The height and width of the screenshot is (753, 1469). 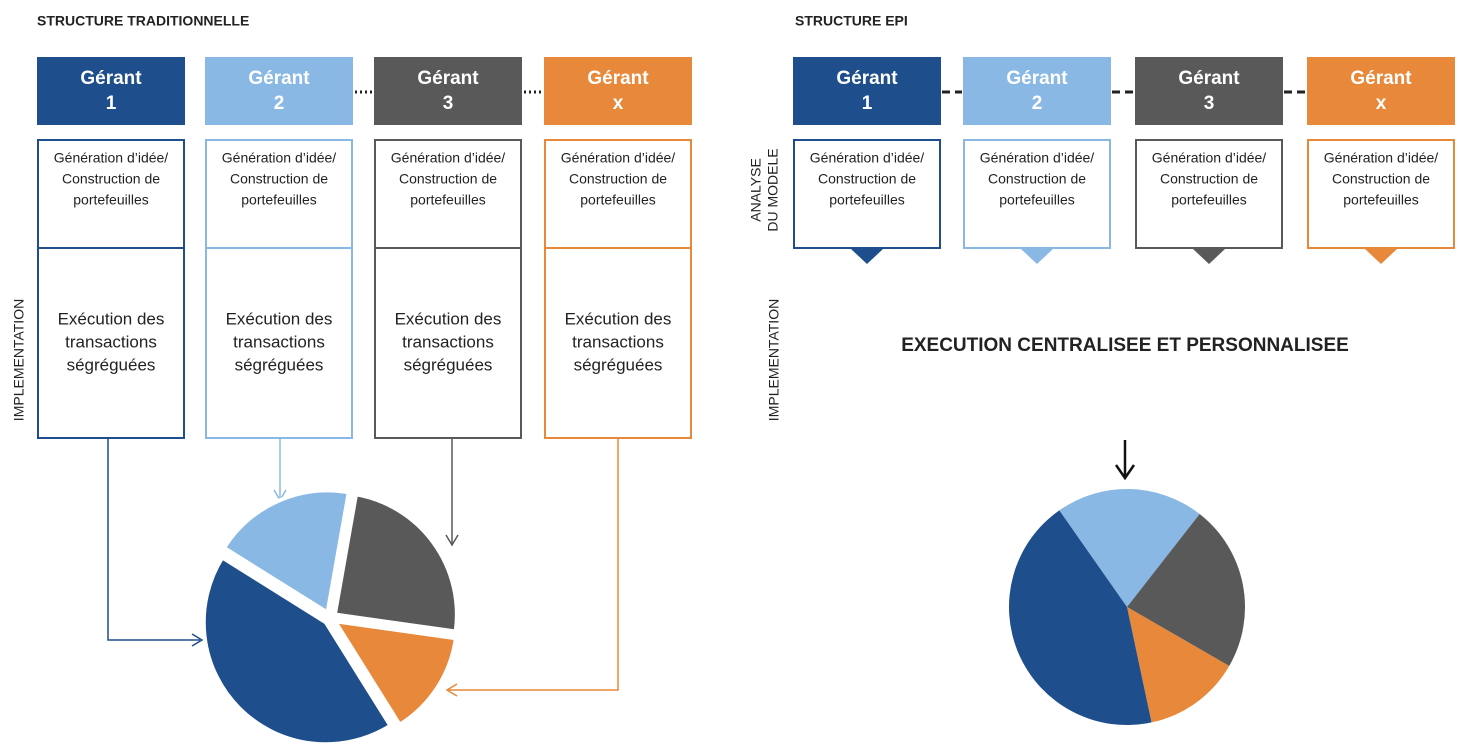 What do you see at coordinates (1125, 345) in the screenshot?
I see `execution-title: EXECUTION CENTRALISEE ET PERSONNALISEE` at bounding box center [1125, 345].